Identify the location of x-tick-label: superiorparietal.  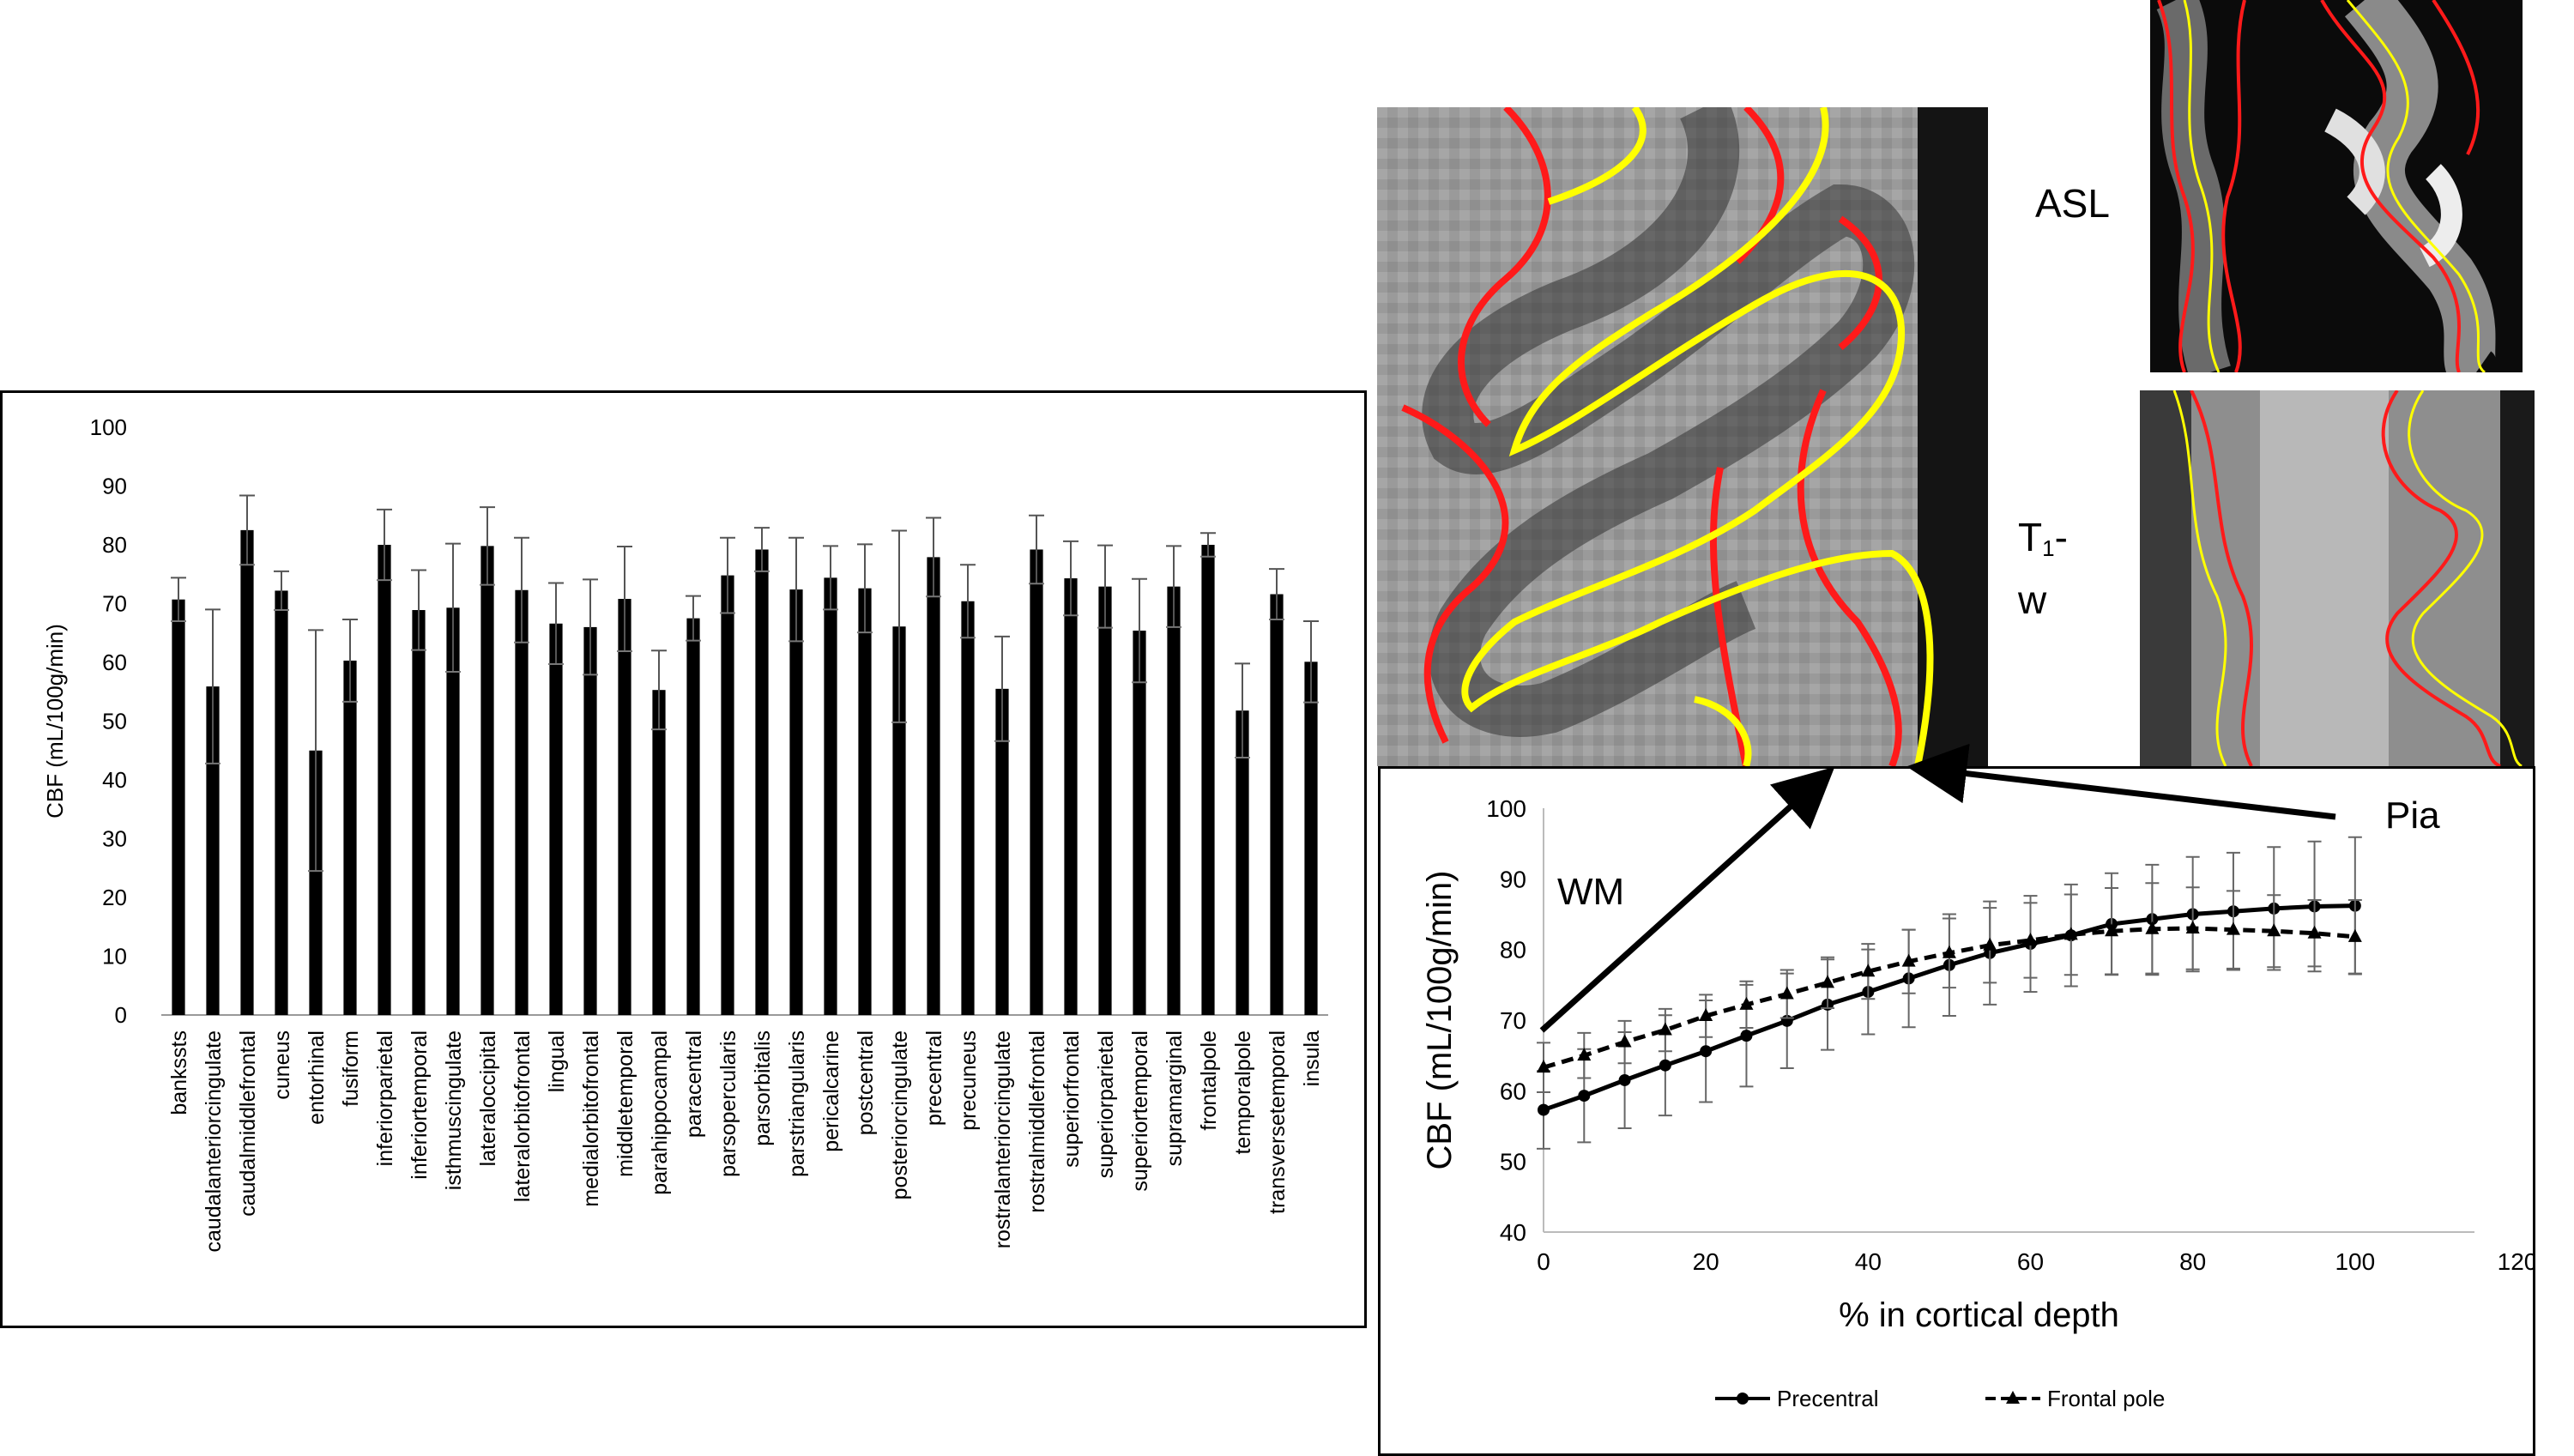
(1106, 1104).